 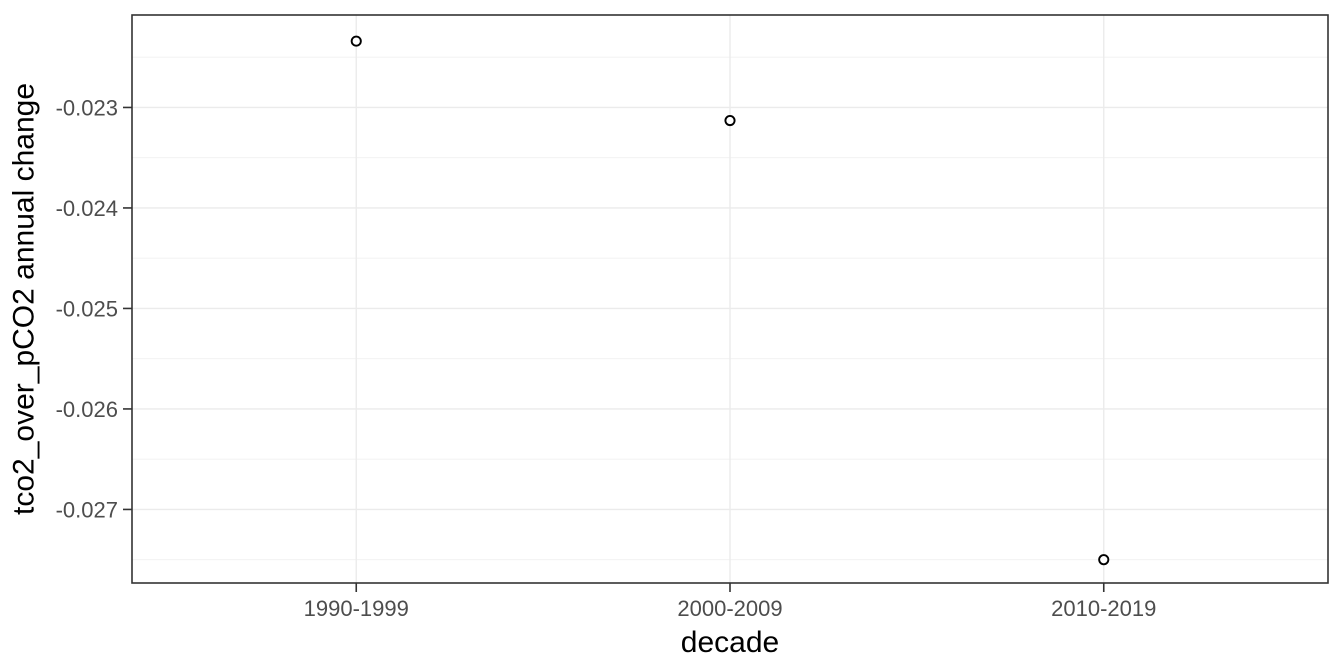 What do you see at coordinates (729, 608) in the screenshot?
I see `x-axis-tick-label: 2000-2009` at bounding box center [729, 608].